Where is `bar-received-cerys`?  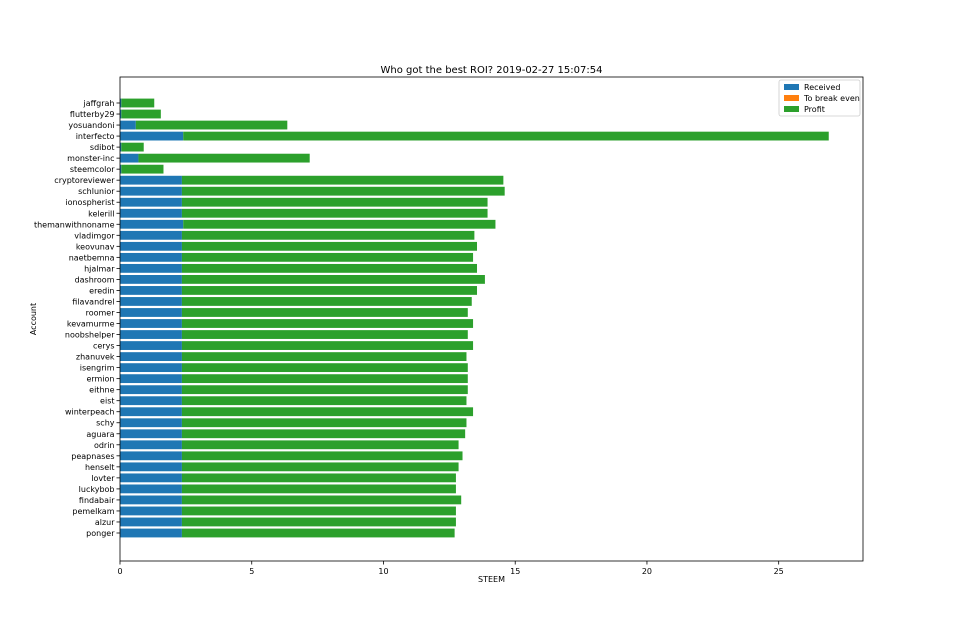 bar-received-cerys is located at coordinates (151, 345).